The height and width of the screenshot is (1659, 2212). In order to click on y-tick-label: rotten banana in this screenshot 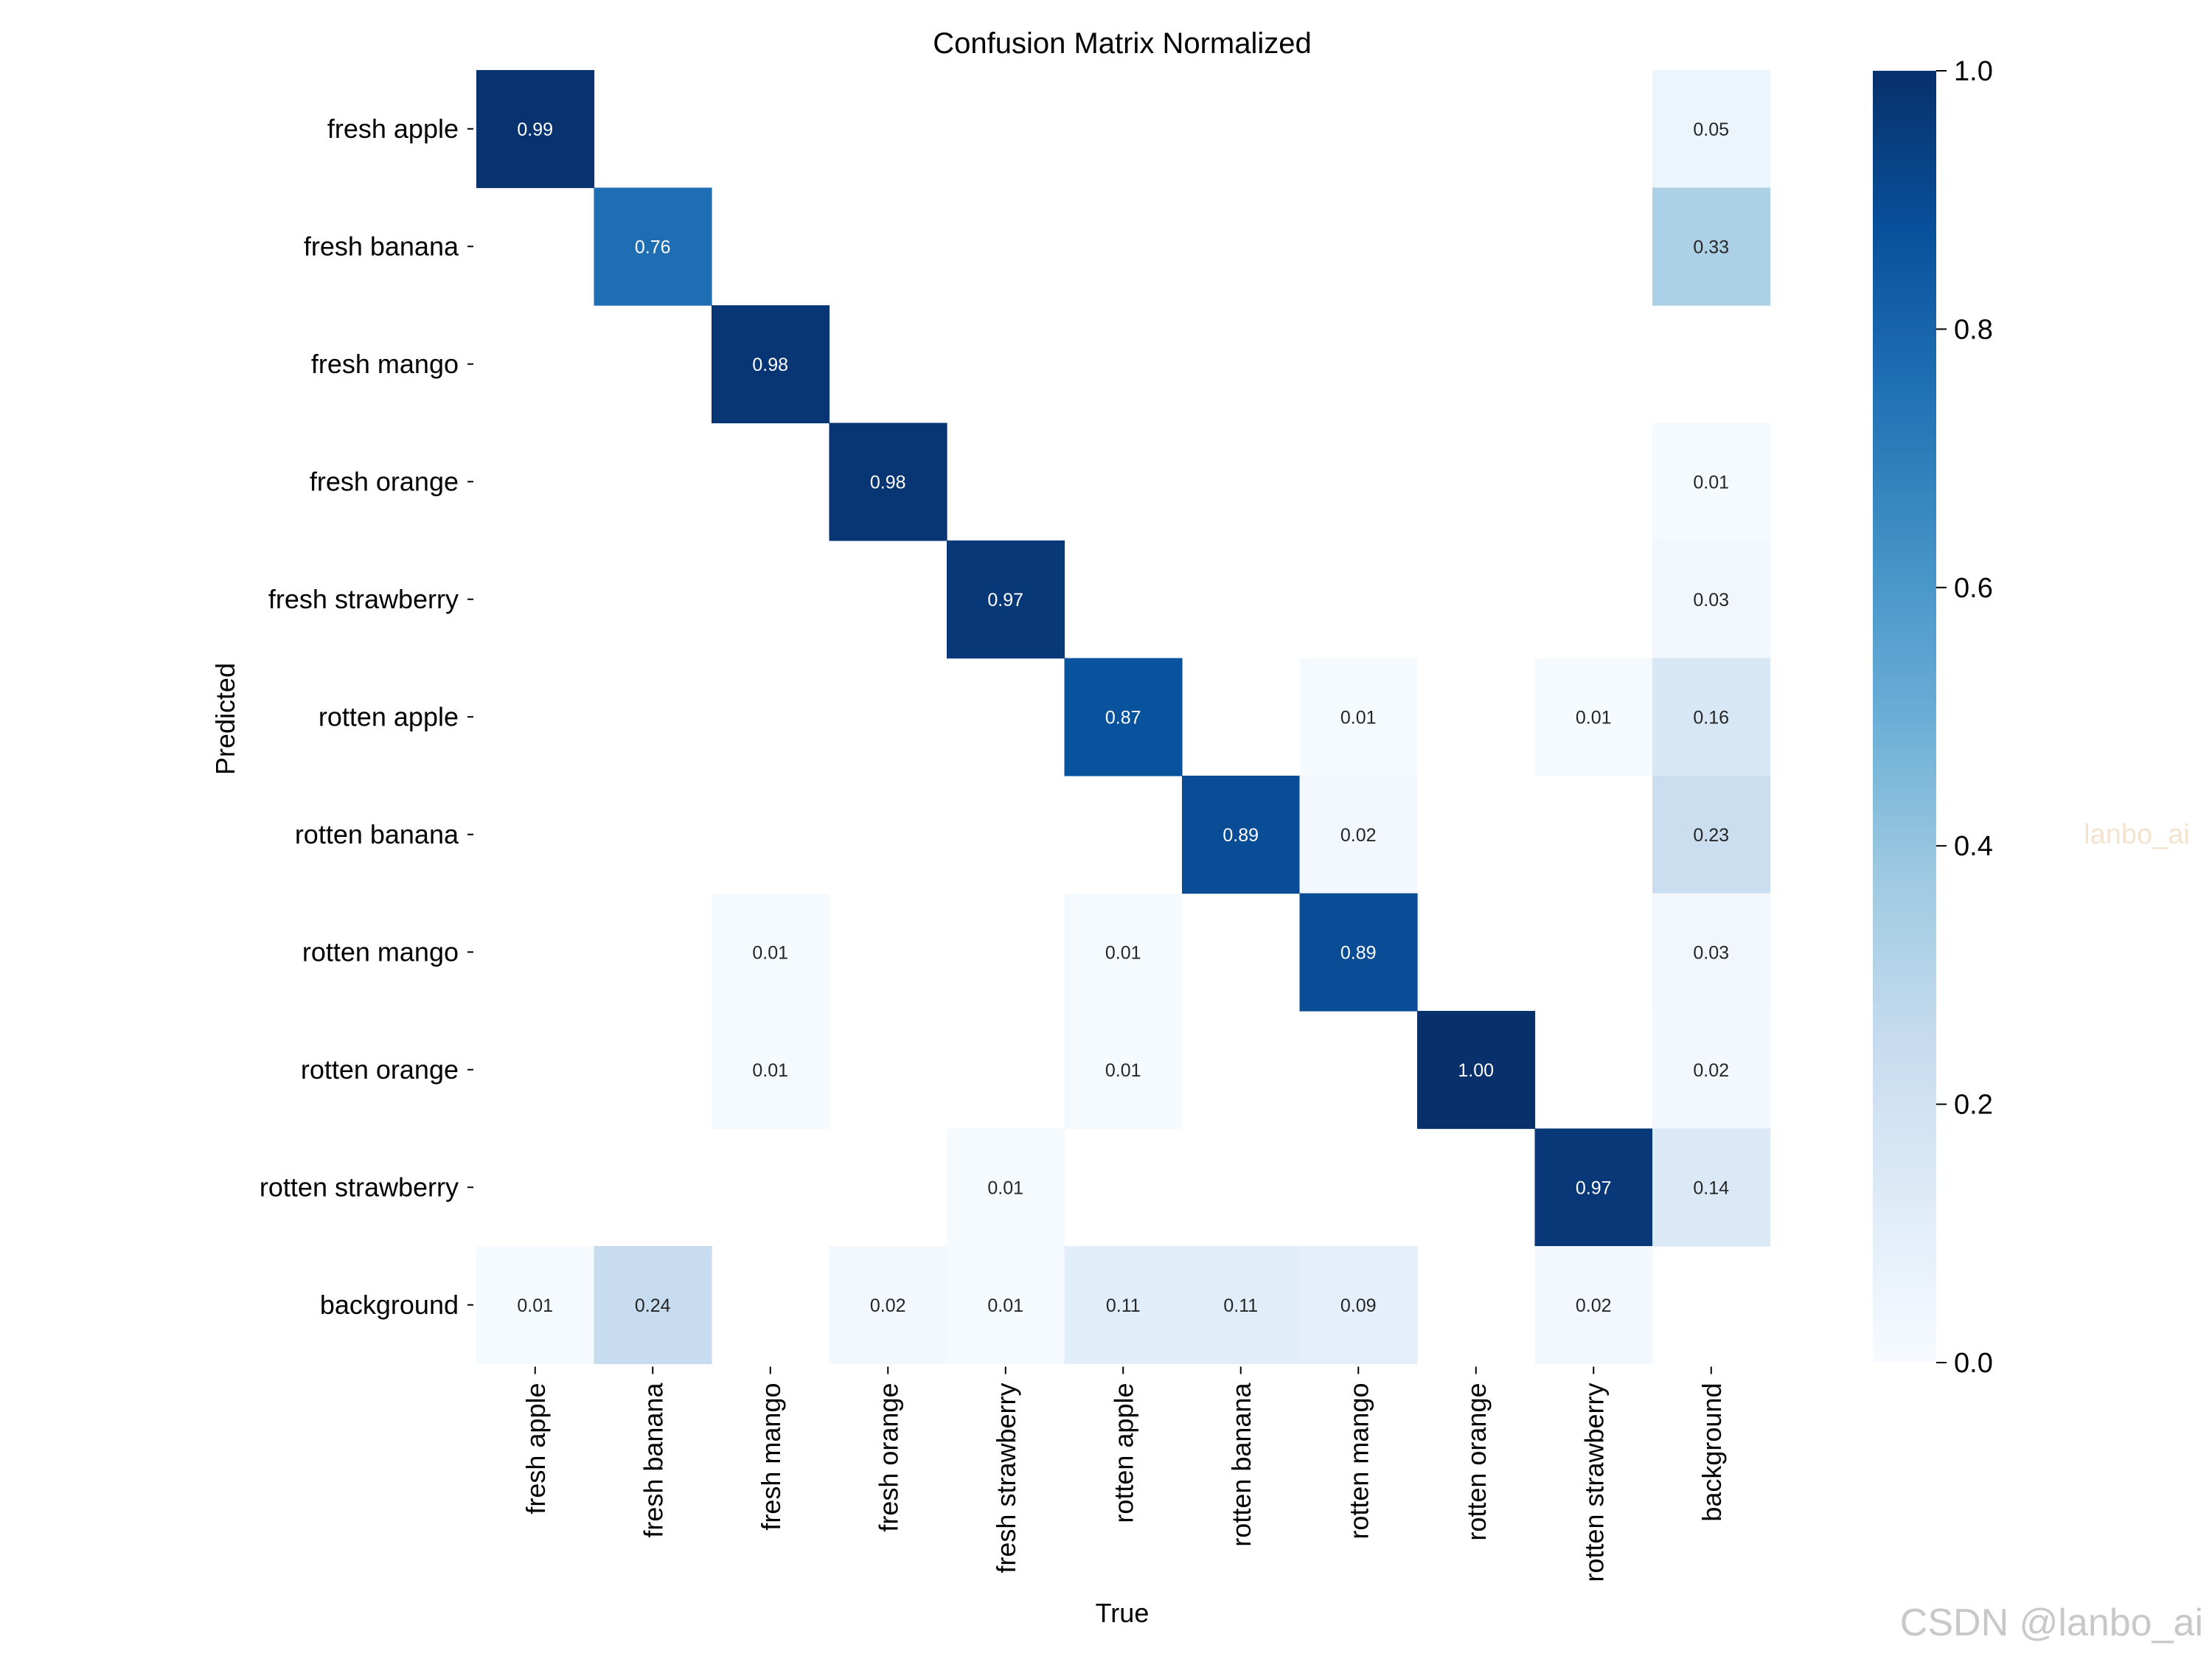, I will do `click(377, 834)`.